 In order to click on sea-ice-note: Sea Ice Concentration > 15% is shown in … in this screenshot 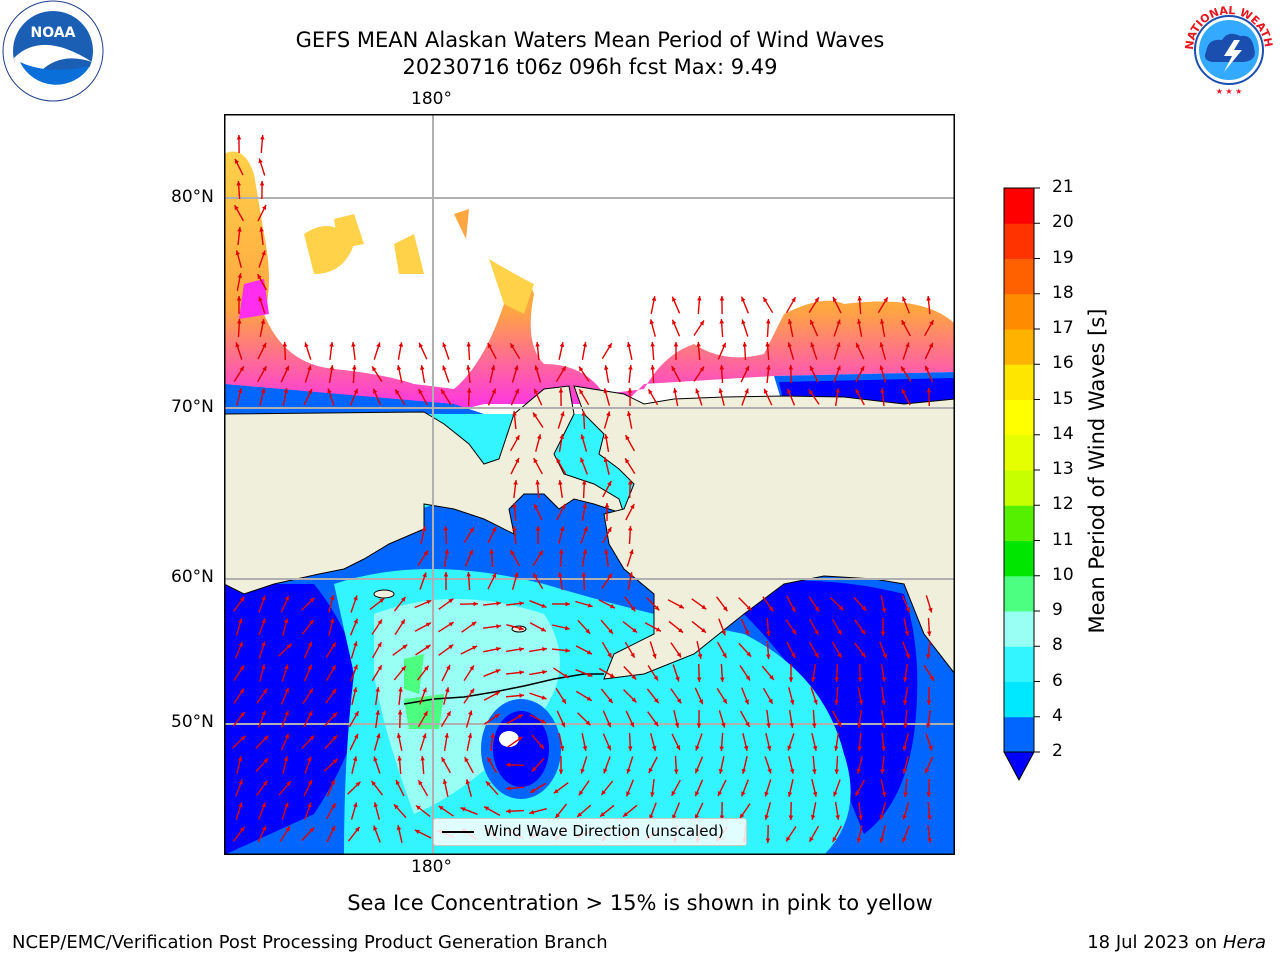, I will do `click(640, 903)`.